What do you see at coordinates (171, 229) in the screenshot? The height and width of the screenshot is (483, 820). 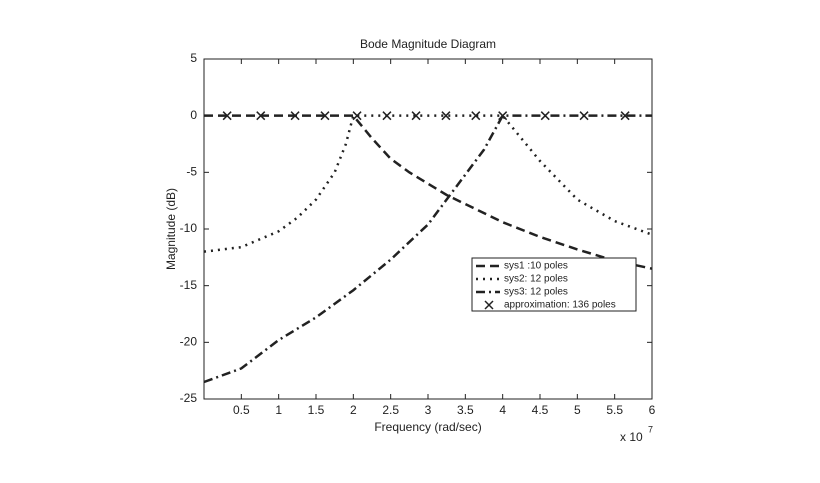 I see `y-axis-label: Magnitude (dB)` at bounding box center [171, 229].